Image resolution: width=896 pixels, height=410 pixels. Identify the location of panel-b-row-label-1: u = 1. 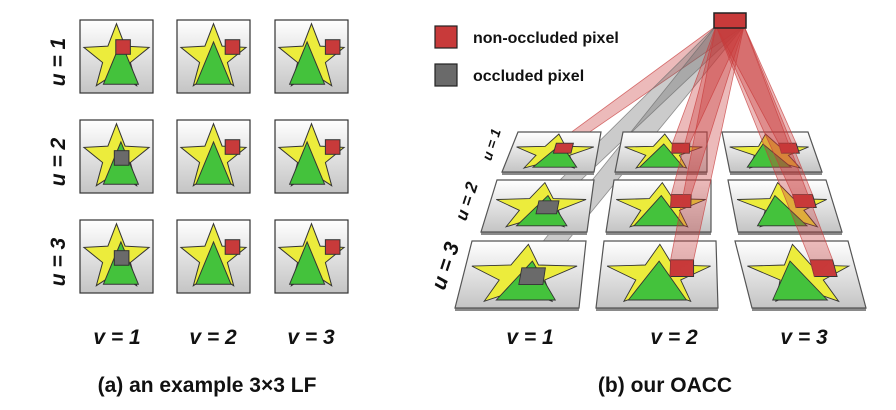
(491, 144).